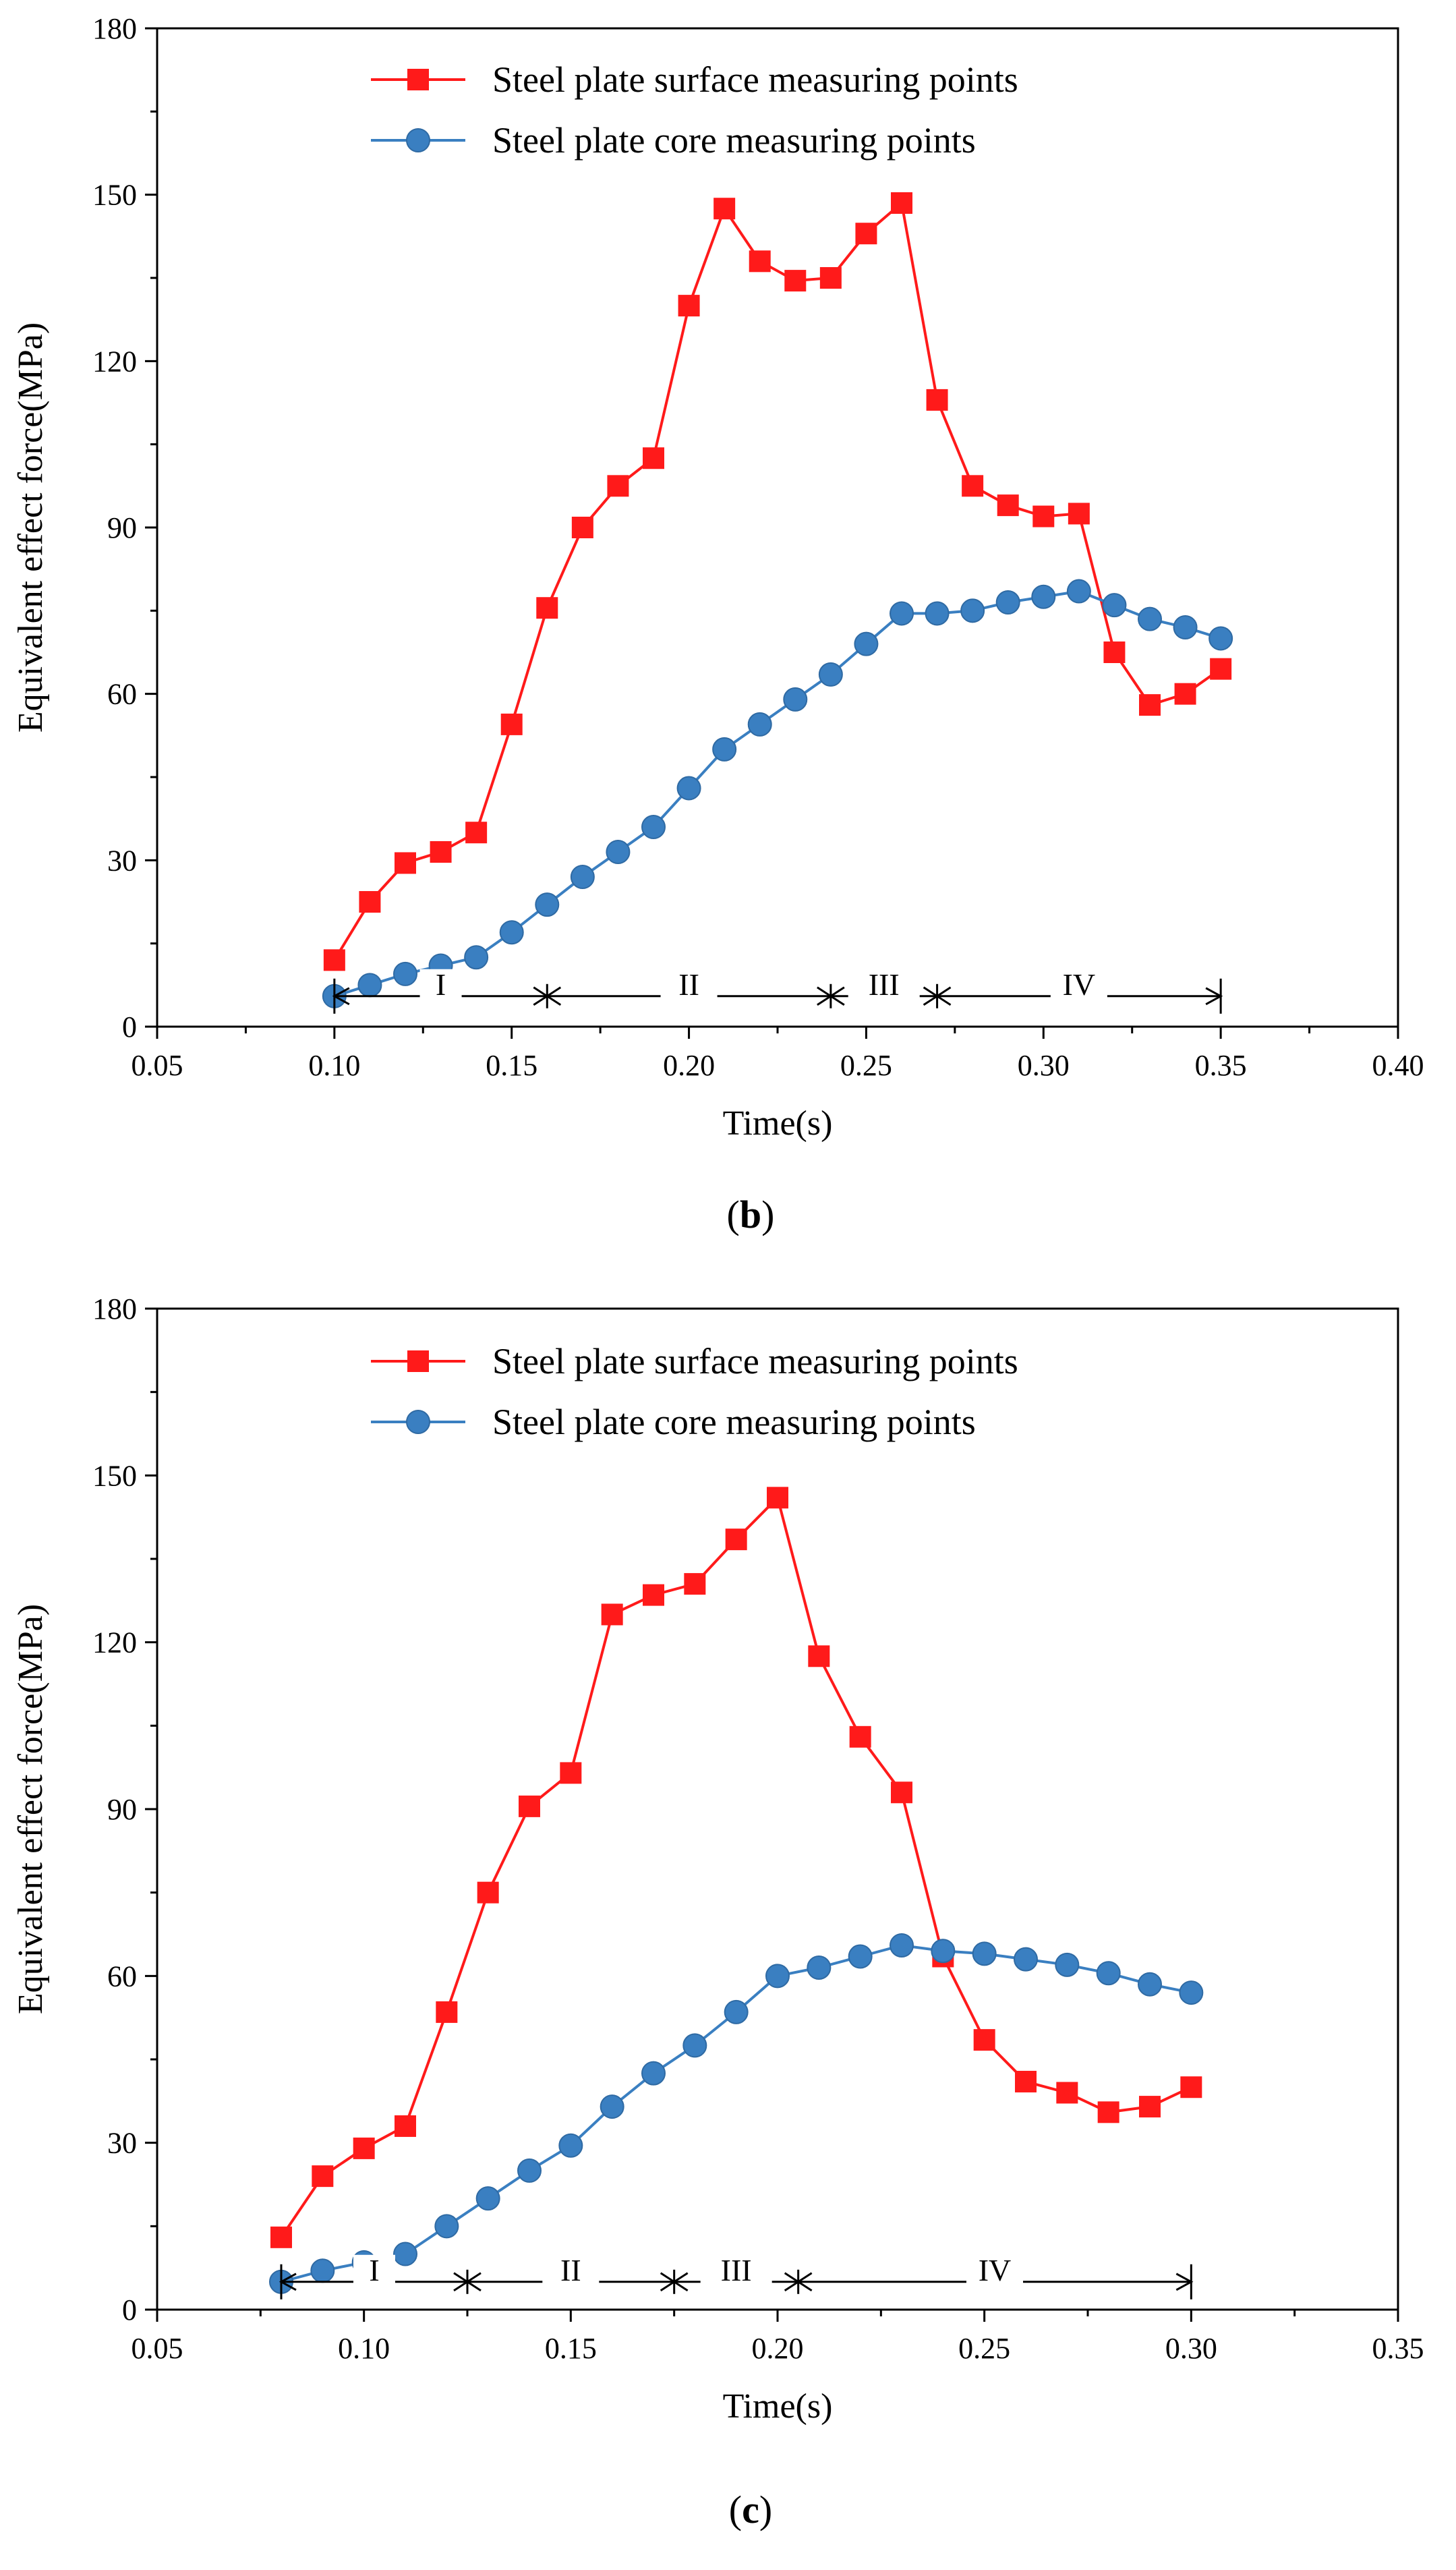  What do you see at coordinates (157, 1065) in the screenshot?
I see `x-tick-label: 0.05` at bounding box center [157, 1065].